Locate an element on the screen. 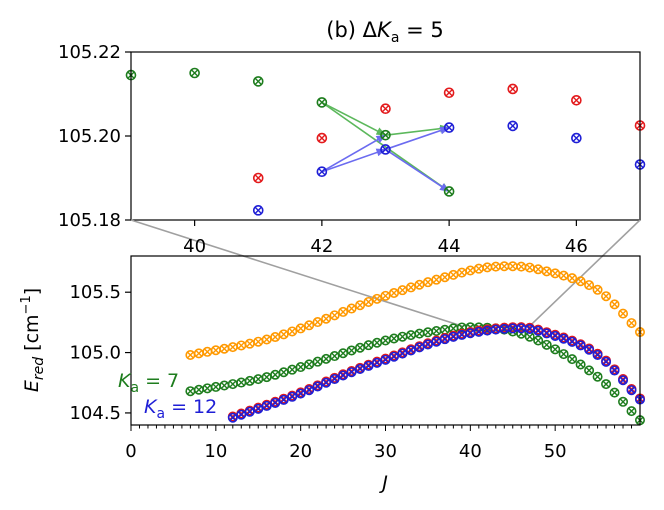 The image size is (664, 510). top-ytick-label: 105.22 is located at coordinates (89, 52).